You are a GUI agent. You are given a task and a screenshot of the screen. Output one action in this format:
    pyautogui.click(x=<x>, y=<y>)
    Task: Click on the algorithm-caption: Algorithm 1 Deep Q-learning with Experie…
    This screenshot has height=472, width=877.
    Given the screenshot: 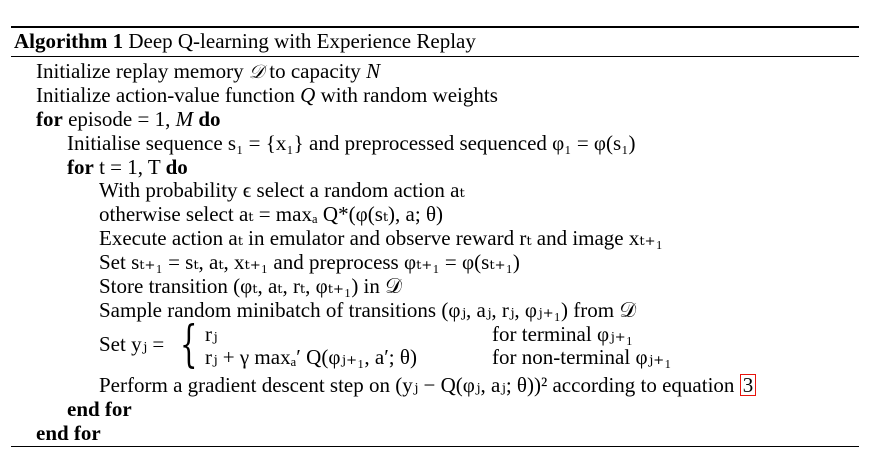 What is the action you would take?
    pyautogui.click(x=245, y=41)
    